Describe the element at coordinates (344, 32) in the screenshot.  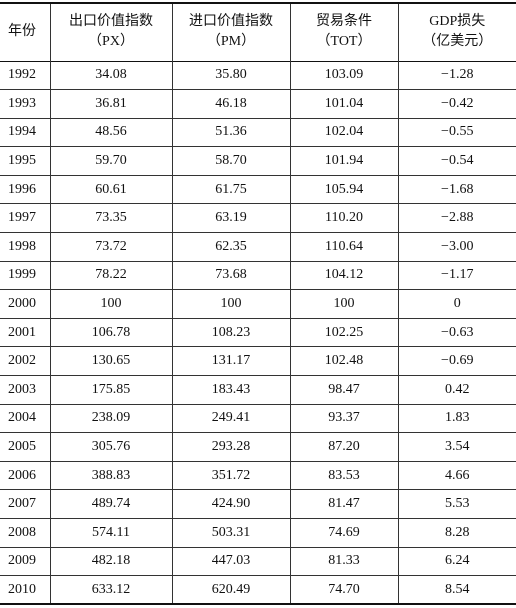
I see `header-cell: 贸易条件 （TOT）` at that location.